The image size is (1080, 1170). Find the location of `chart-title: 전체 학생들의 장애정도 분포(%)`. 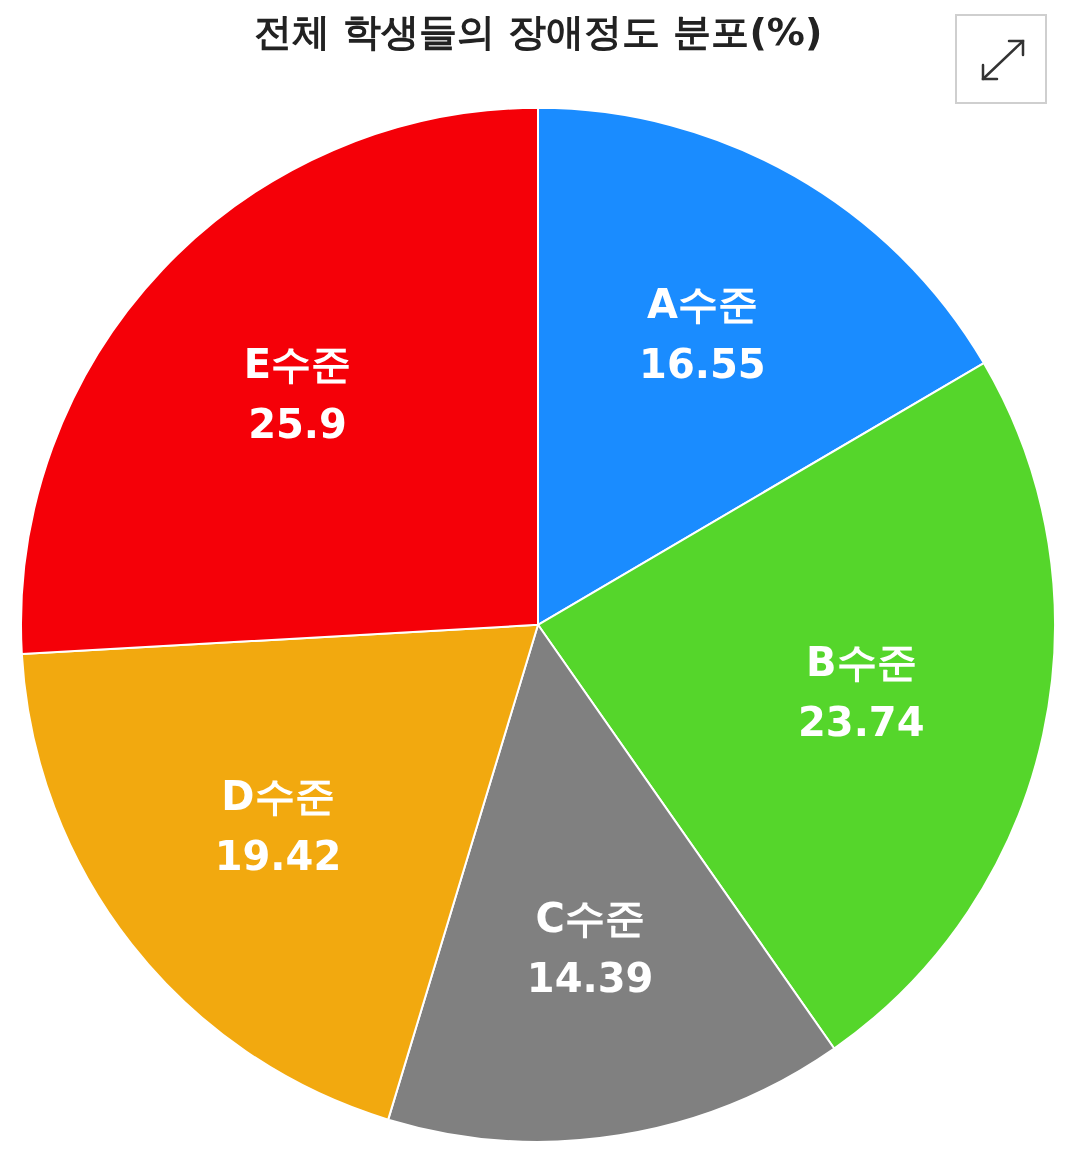

chart-title: 전체 학생들의 장애정도 분포(%) is located at coordinates (538, 31).